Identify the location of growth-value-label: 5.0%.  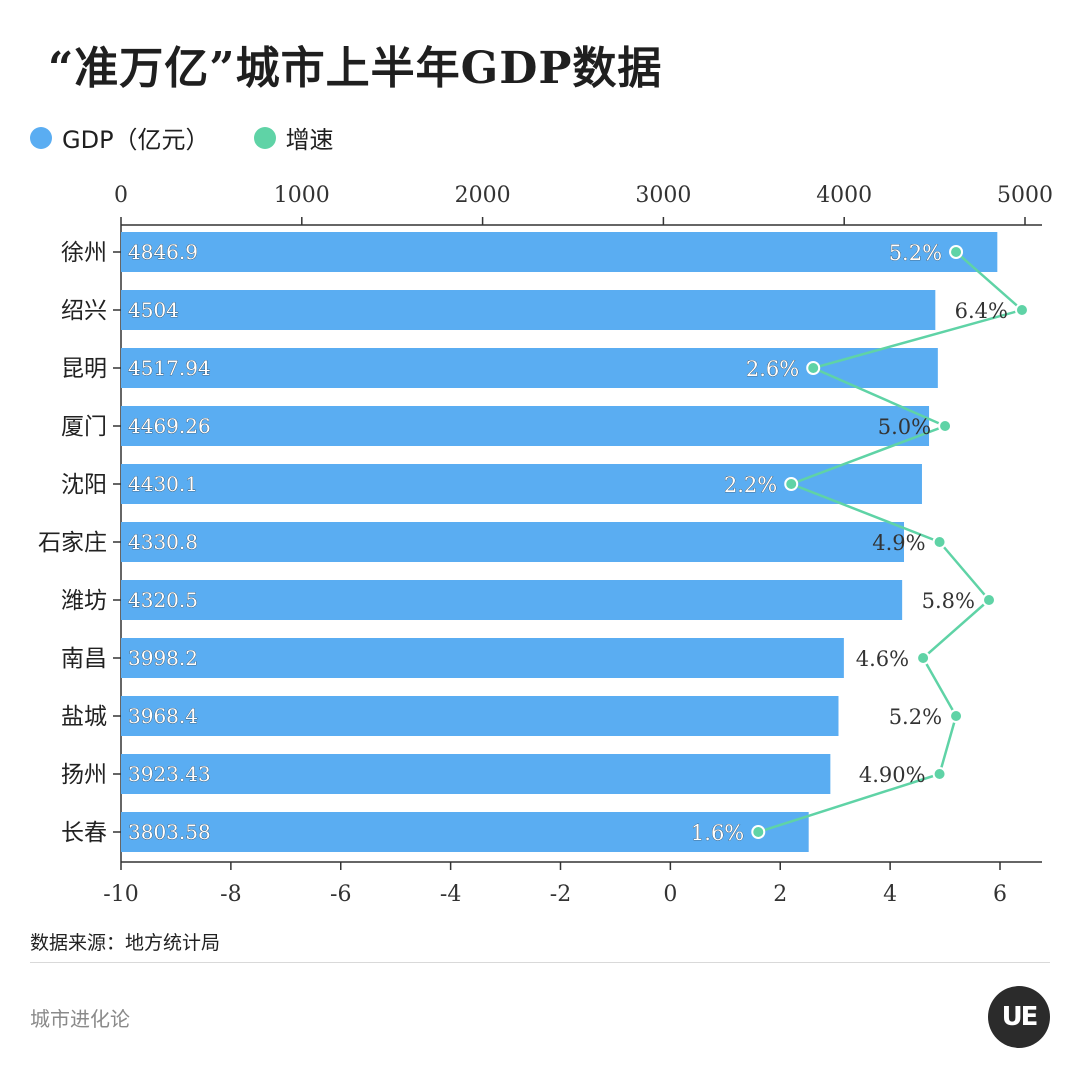
(904, 427).